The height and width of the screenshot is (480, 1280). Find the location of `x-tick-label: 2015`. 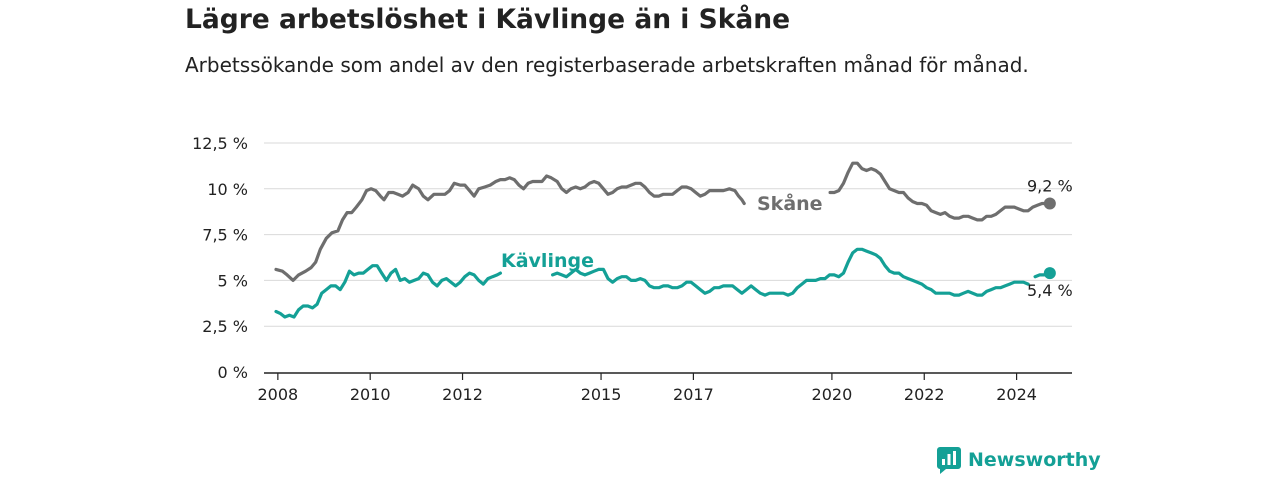

x-tick-label: 2015 is located at coordinates (601, 394).